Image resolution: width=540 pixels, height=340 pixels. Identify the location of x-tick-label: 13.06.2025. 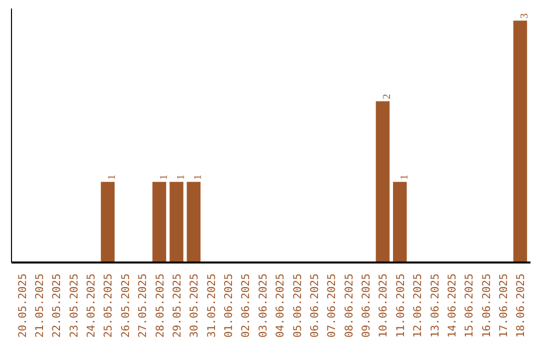
(435, 306).